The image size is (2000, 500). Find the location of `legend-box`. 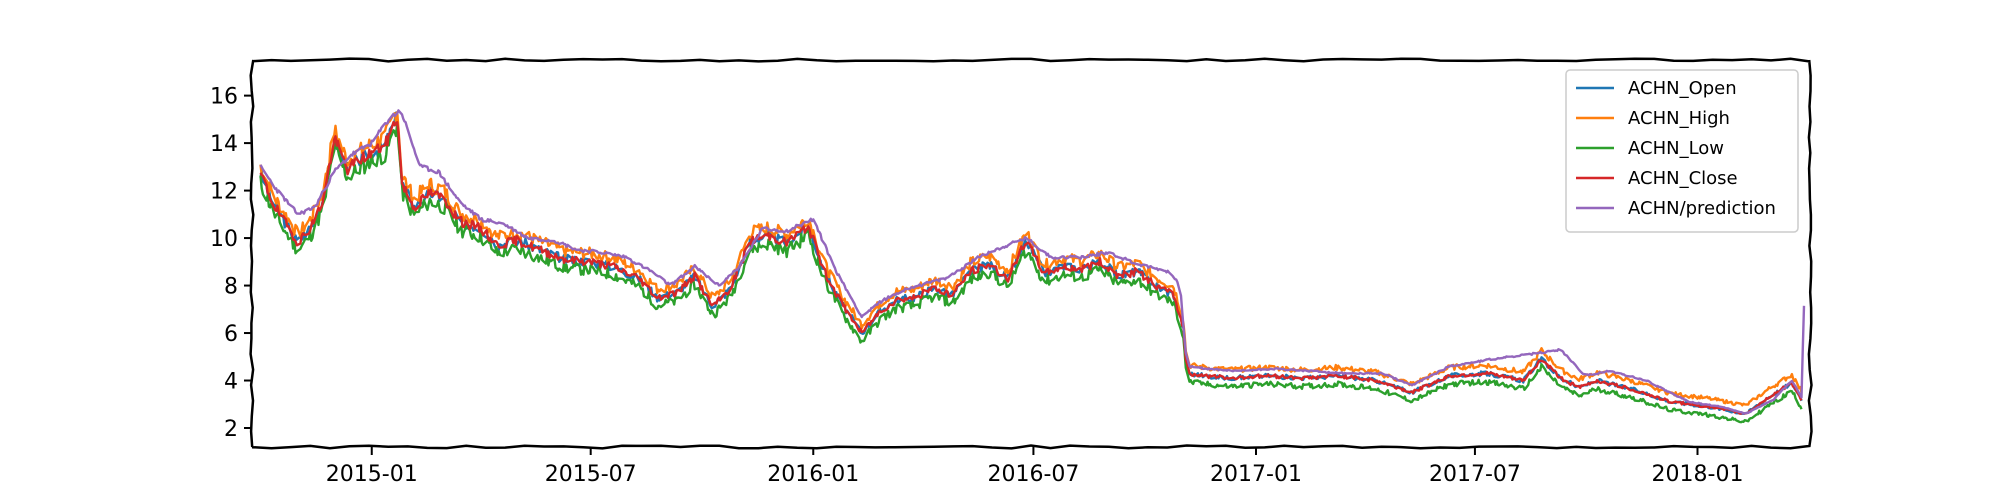

legend-box is located at coordinates (1682, 151).